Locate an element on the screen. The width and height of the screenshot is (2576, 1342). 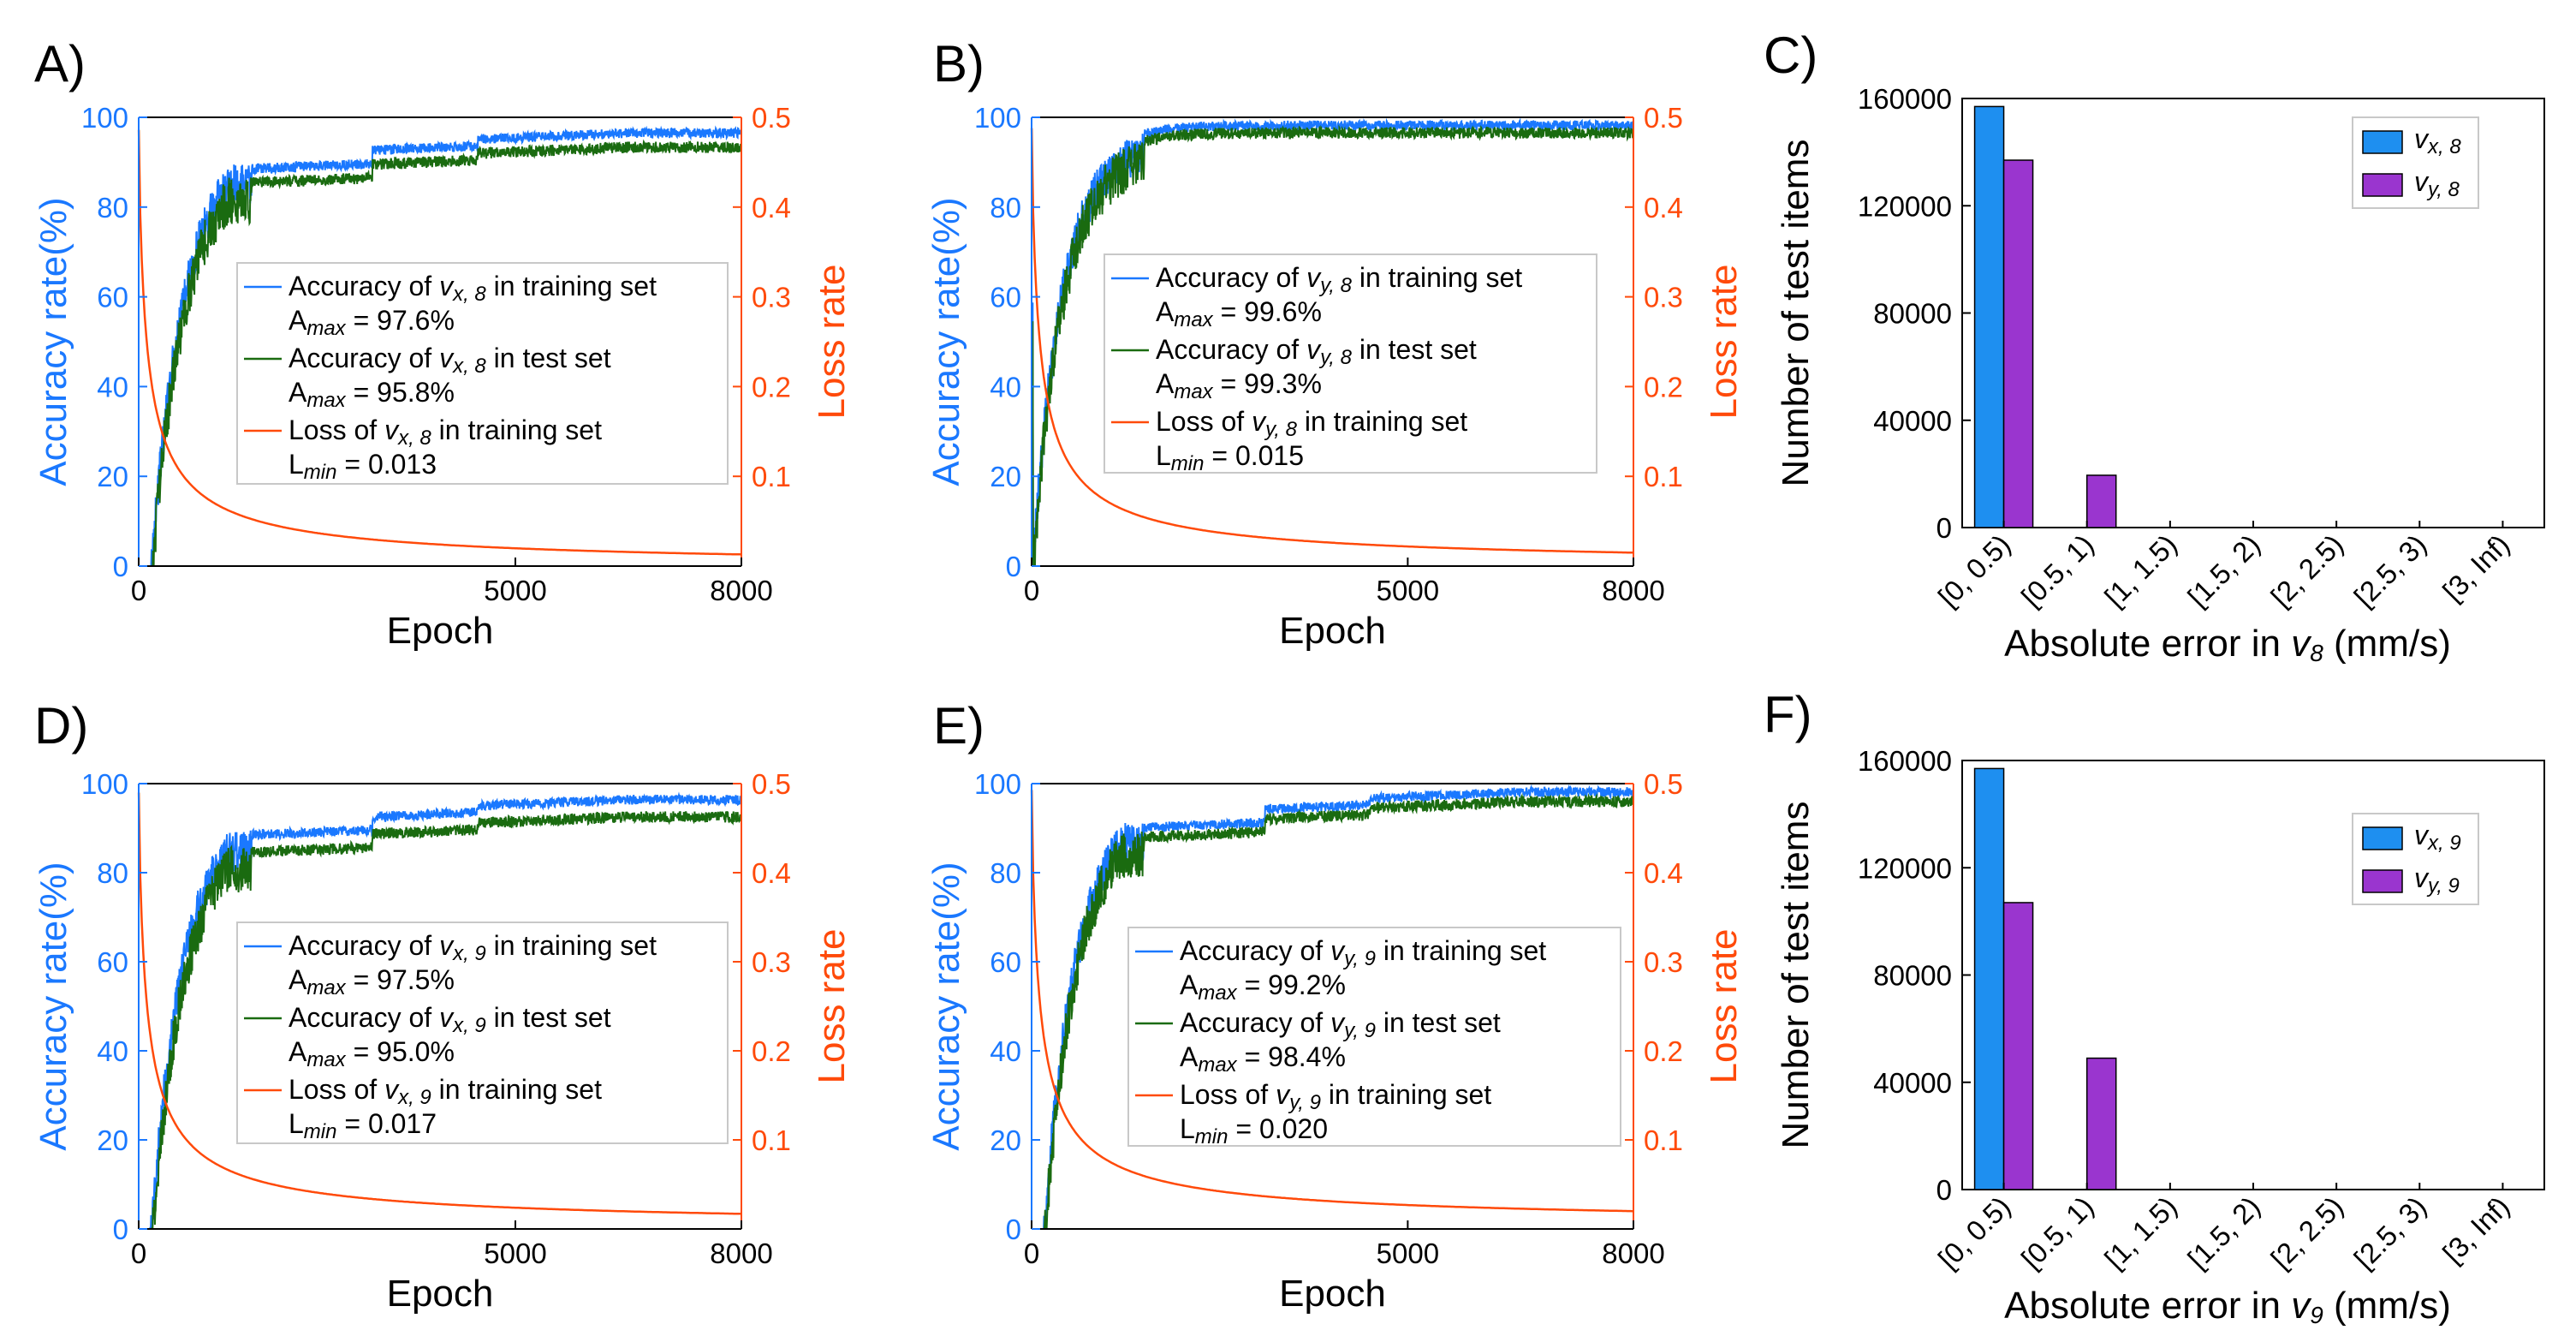
y-right-tick-label: 0.1 is located at coordinates (1664, 476).